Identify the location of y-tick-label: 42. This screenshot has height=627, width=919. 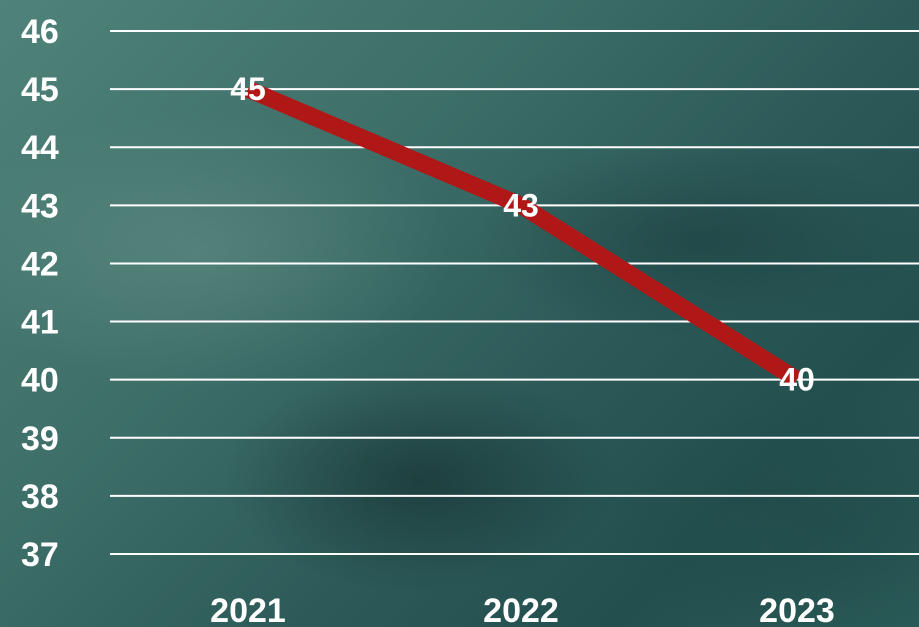
(40, 264).